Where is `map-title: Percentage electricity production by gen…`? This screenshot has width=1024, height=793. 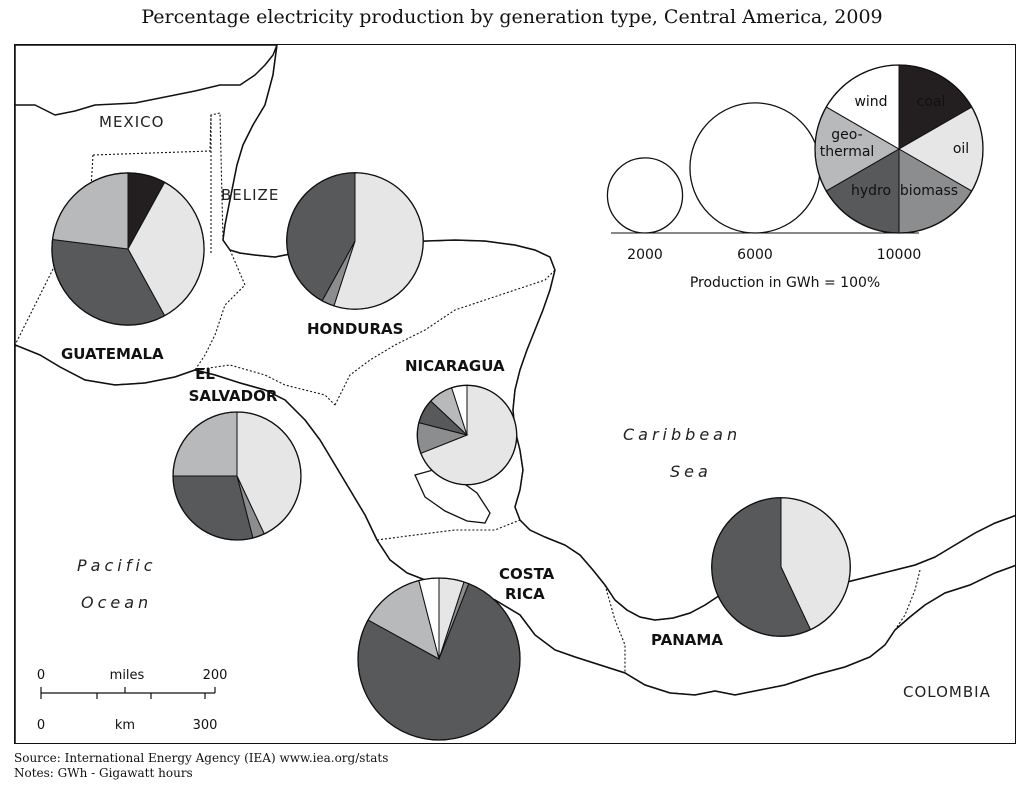 map-title: Percentage electricity production by gen… is located at coordinates (512, 17).